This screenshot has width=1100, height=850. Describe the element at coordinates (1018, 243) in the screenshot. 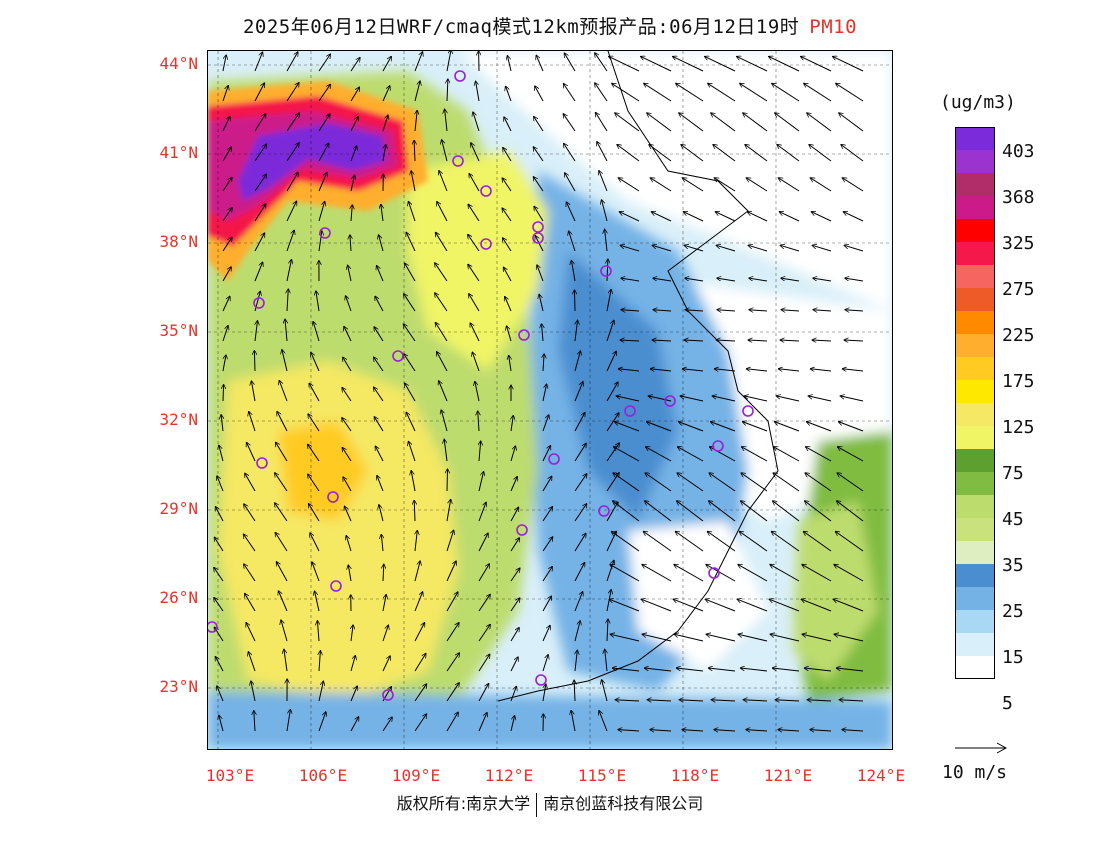

I see `colorbar-label: 325` at that location.